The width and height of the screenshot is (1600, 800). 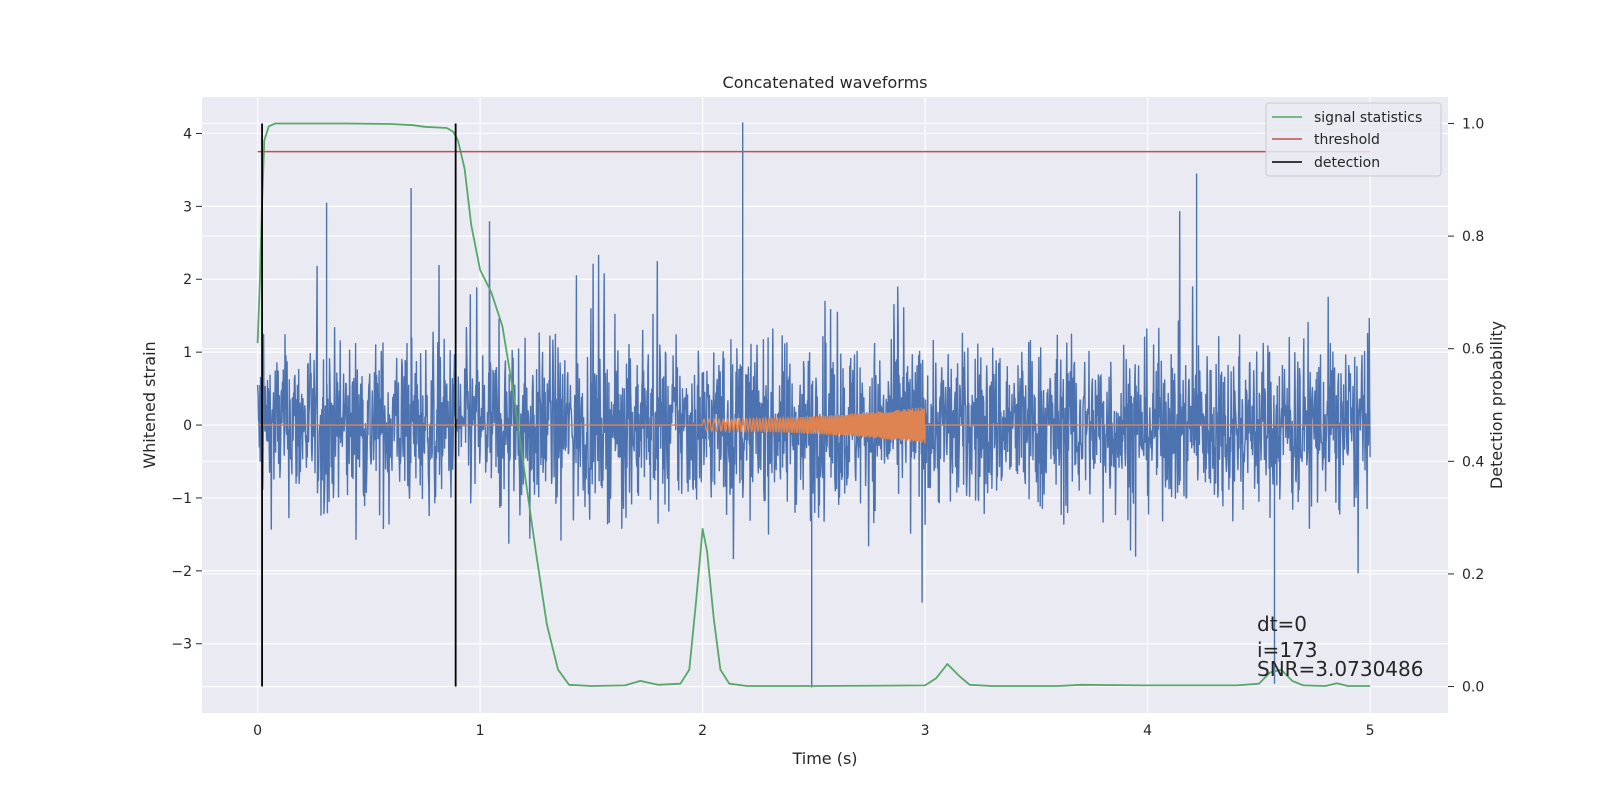 I want to click on template-layer, so click(x=814, y=425).